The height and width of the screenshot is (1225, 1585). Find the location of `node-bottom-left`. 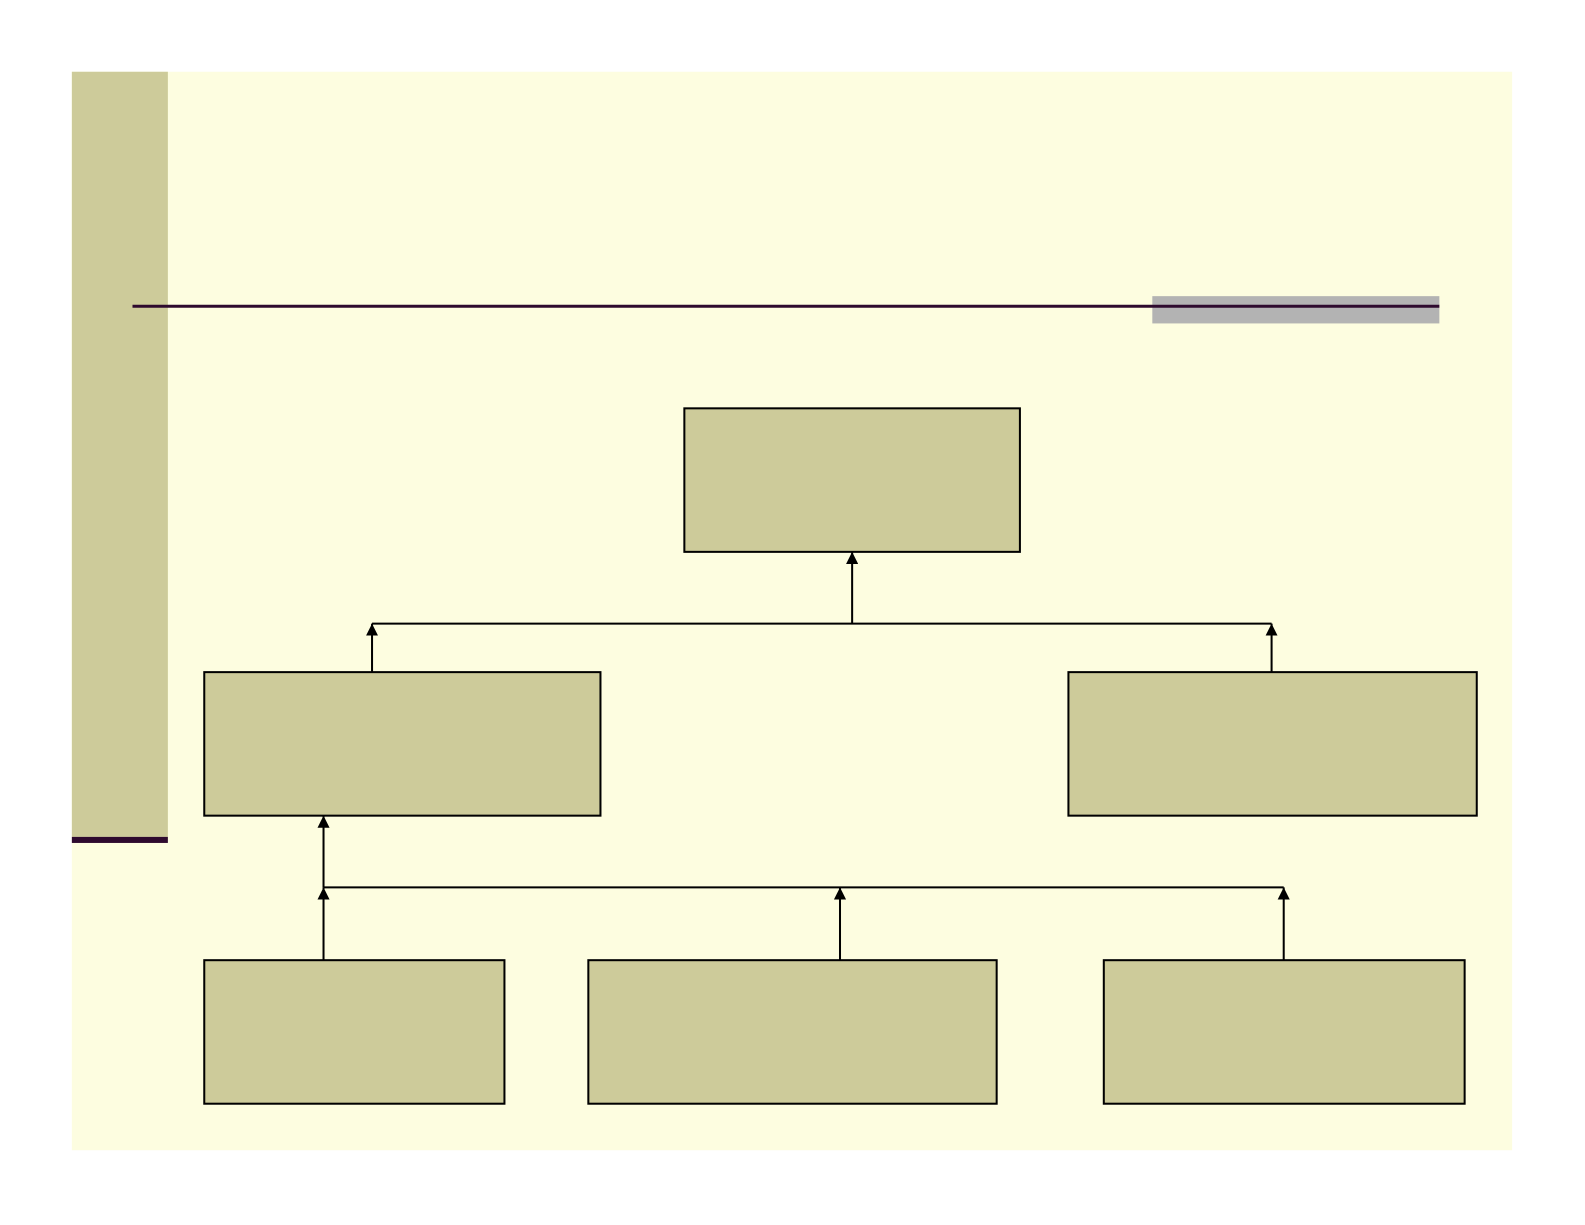

node-bottom-left is located at coordinates (354, 1032).